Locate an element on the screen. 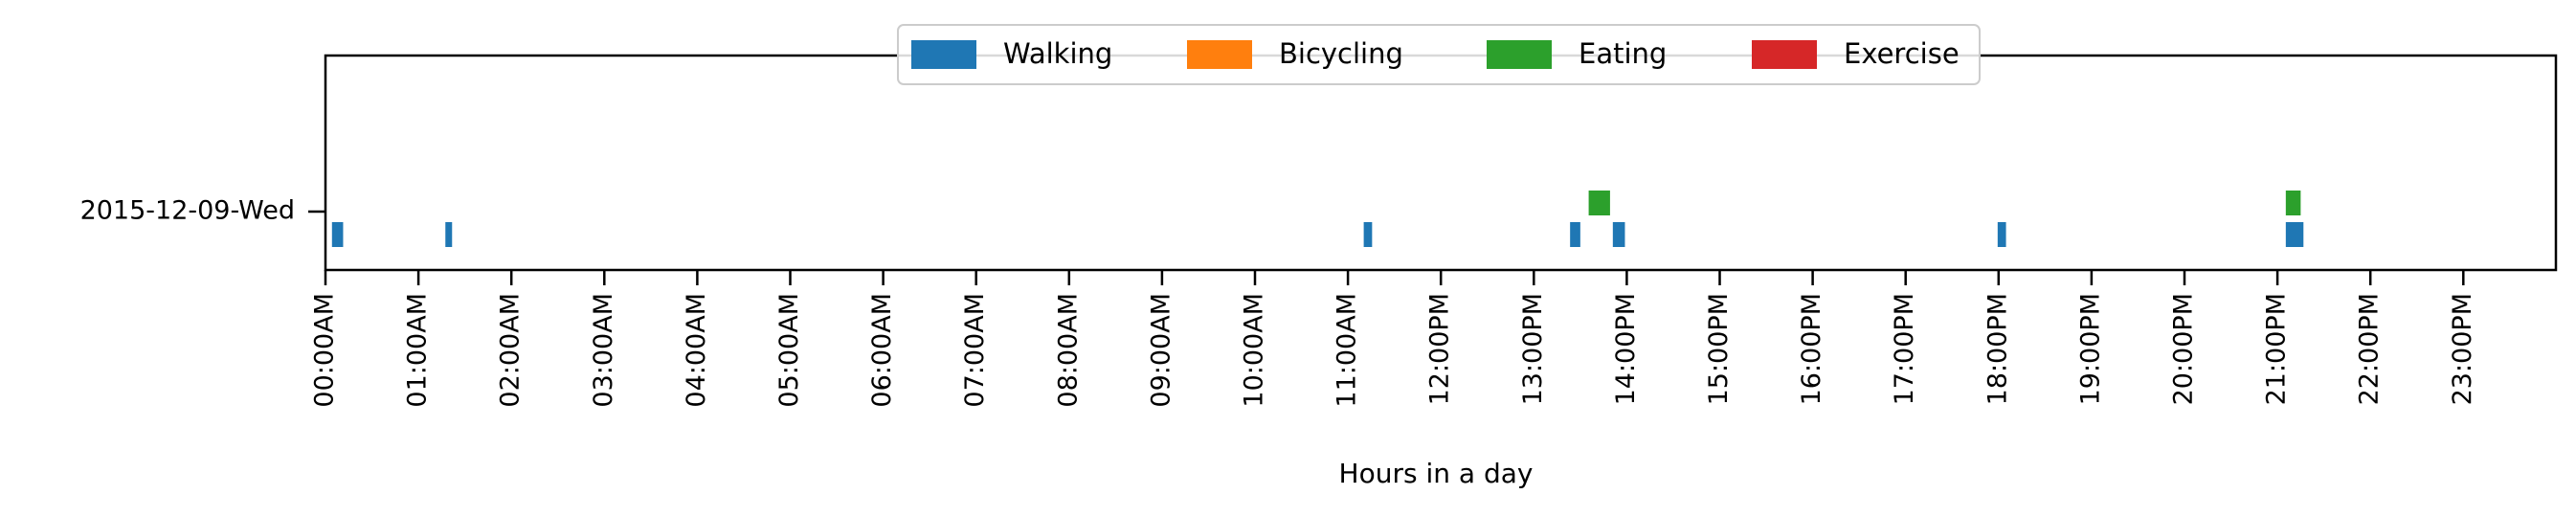  x-tick-label: 18:00PM is located at coordinates (1997, 349).